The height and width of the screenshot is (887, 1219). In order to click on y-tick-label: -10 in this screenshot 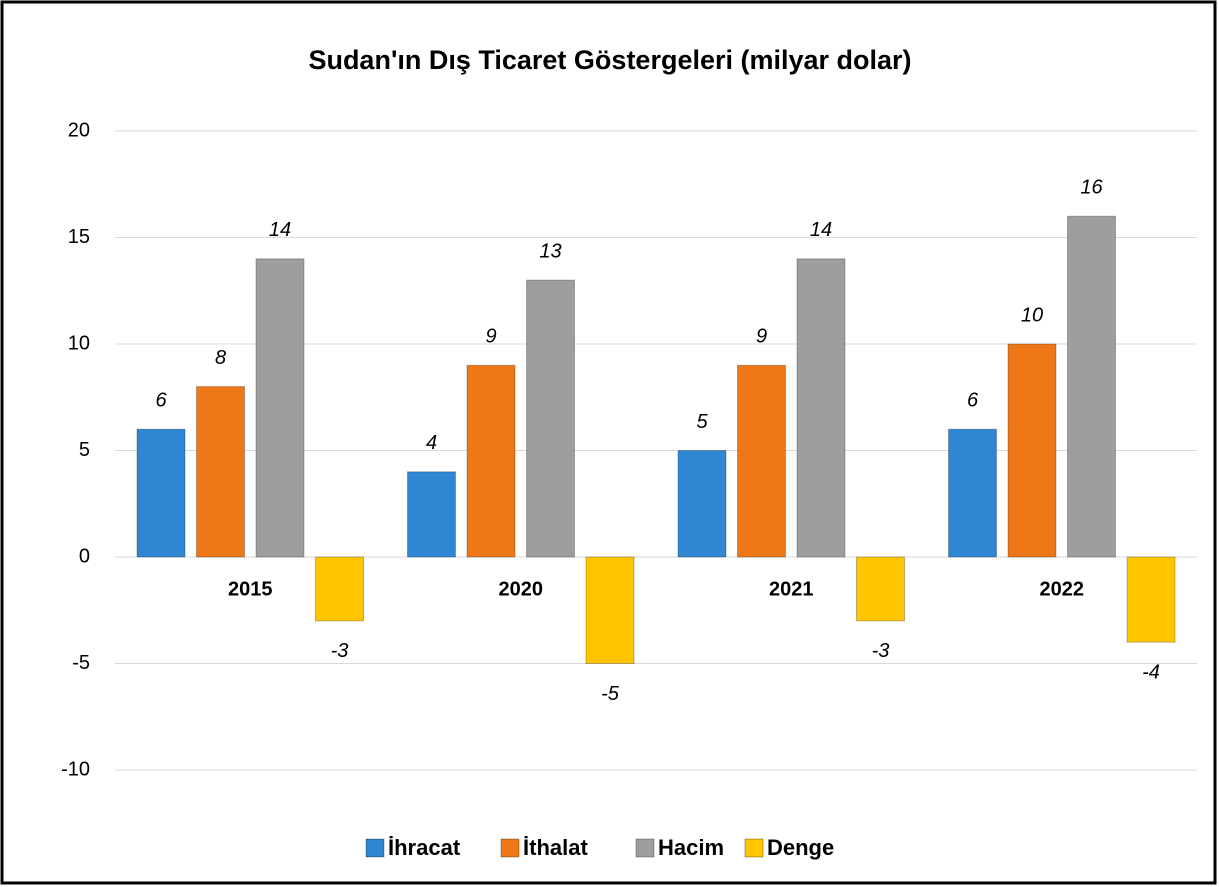, I will do `click(75, 769)`.